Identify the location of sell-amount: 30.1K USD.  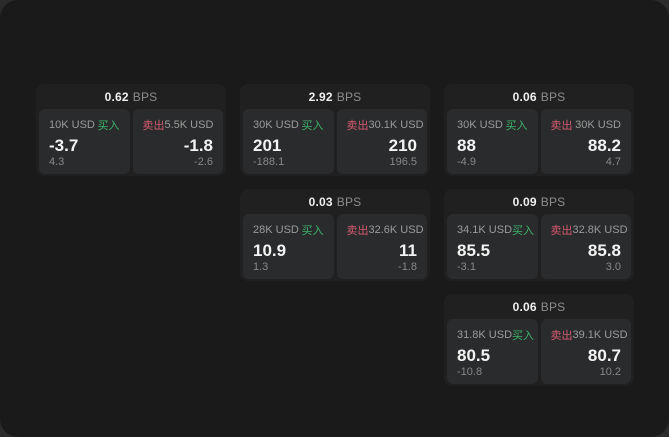
(396, 125).